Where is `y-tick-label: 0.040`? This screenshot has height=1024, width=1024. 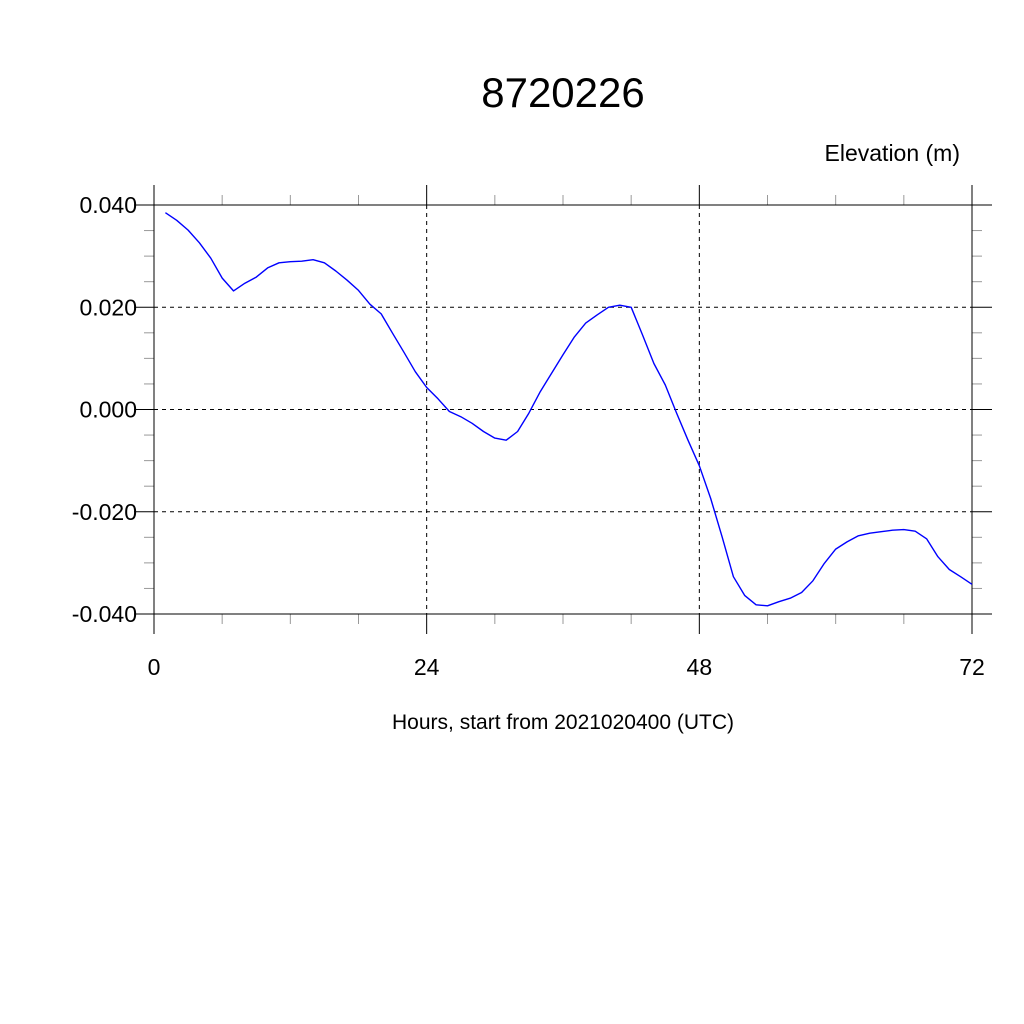 y-tick-label: 0.040 is located at coordinates (108, 205).